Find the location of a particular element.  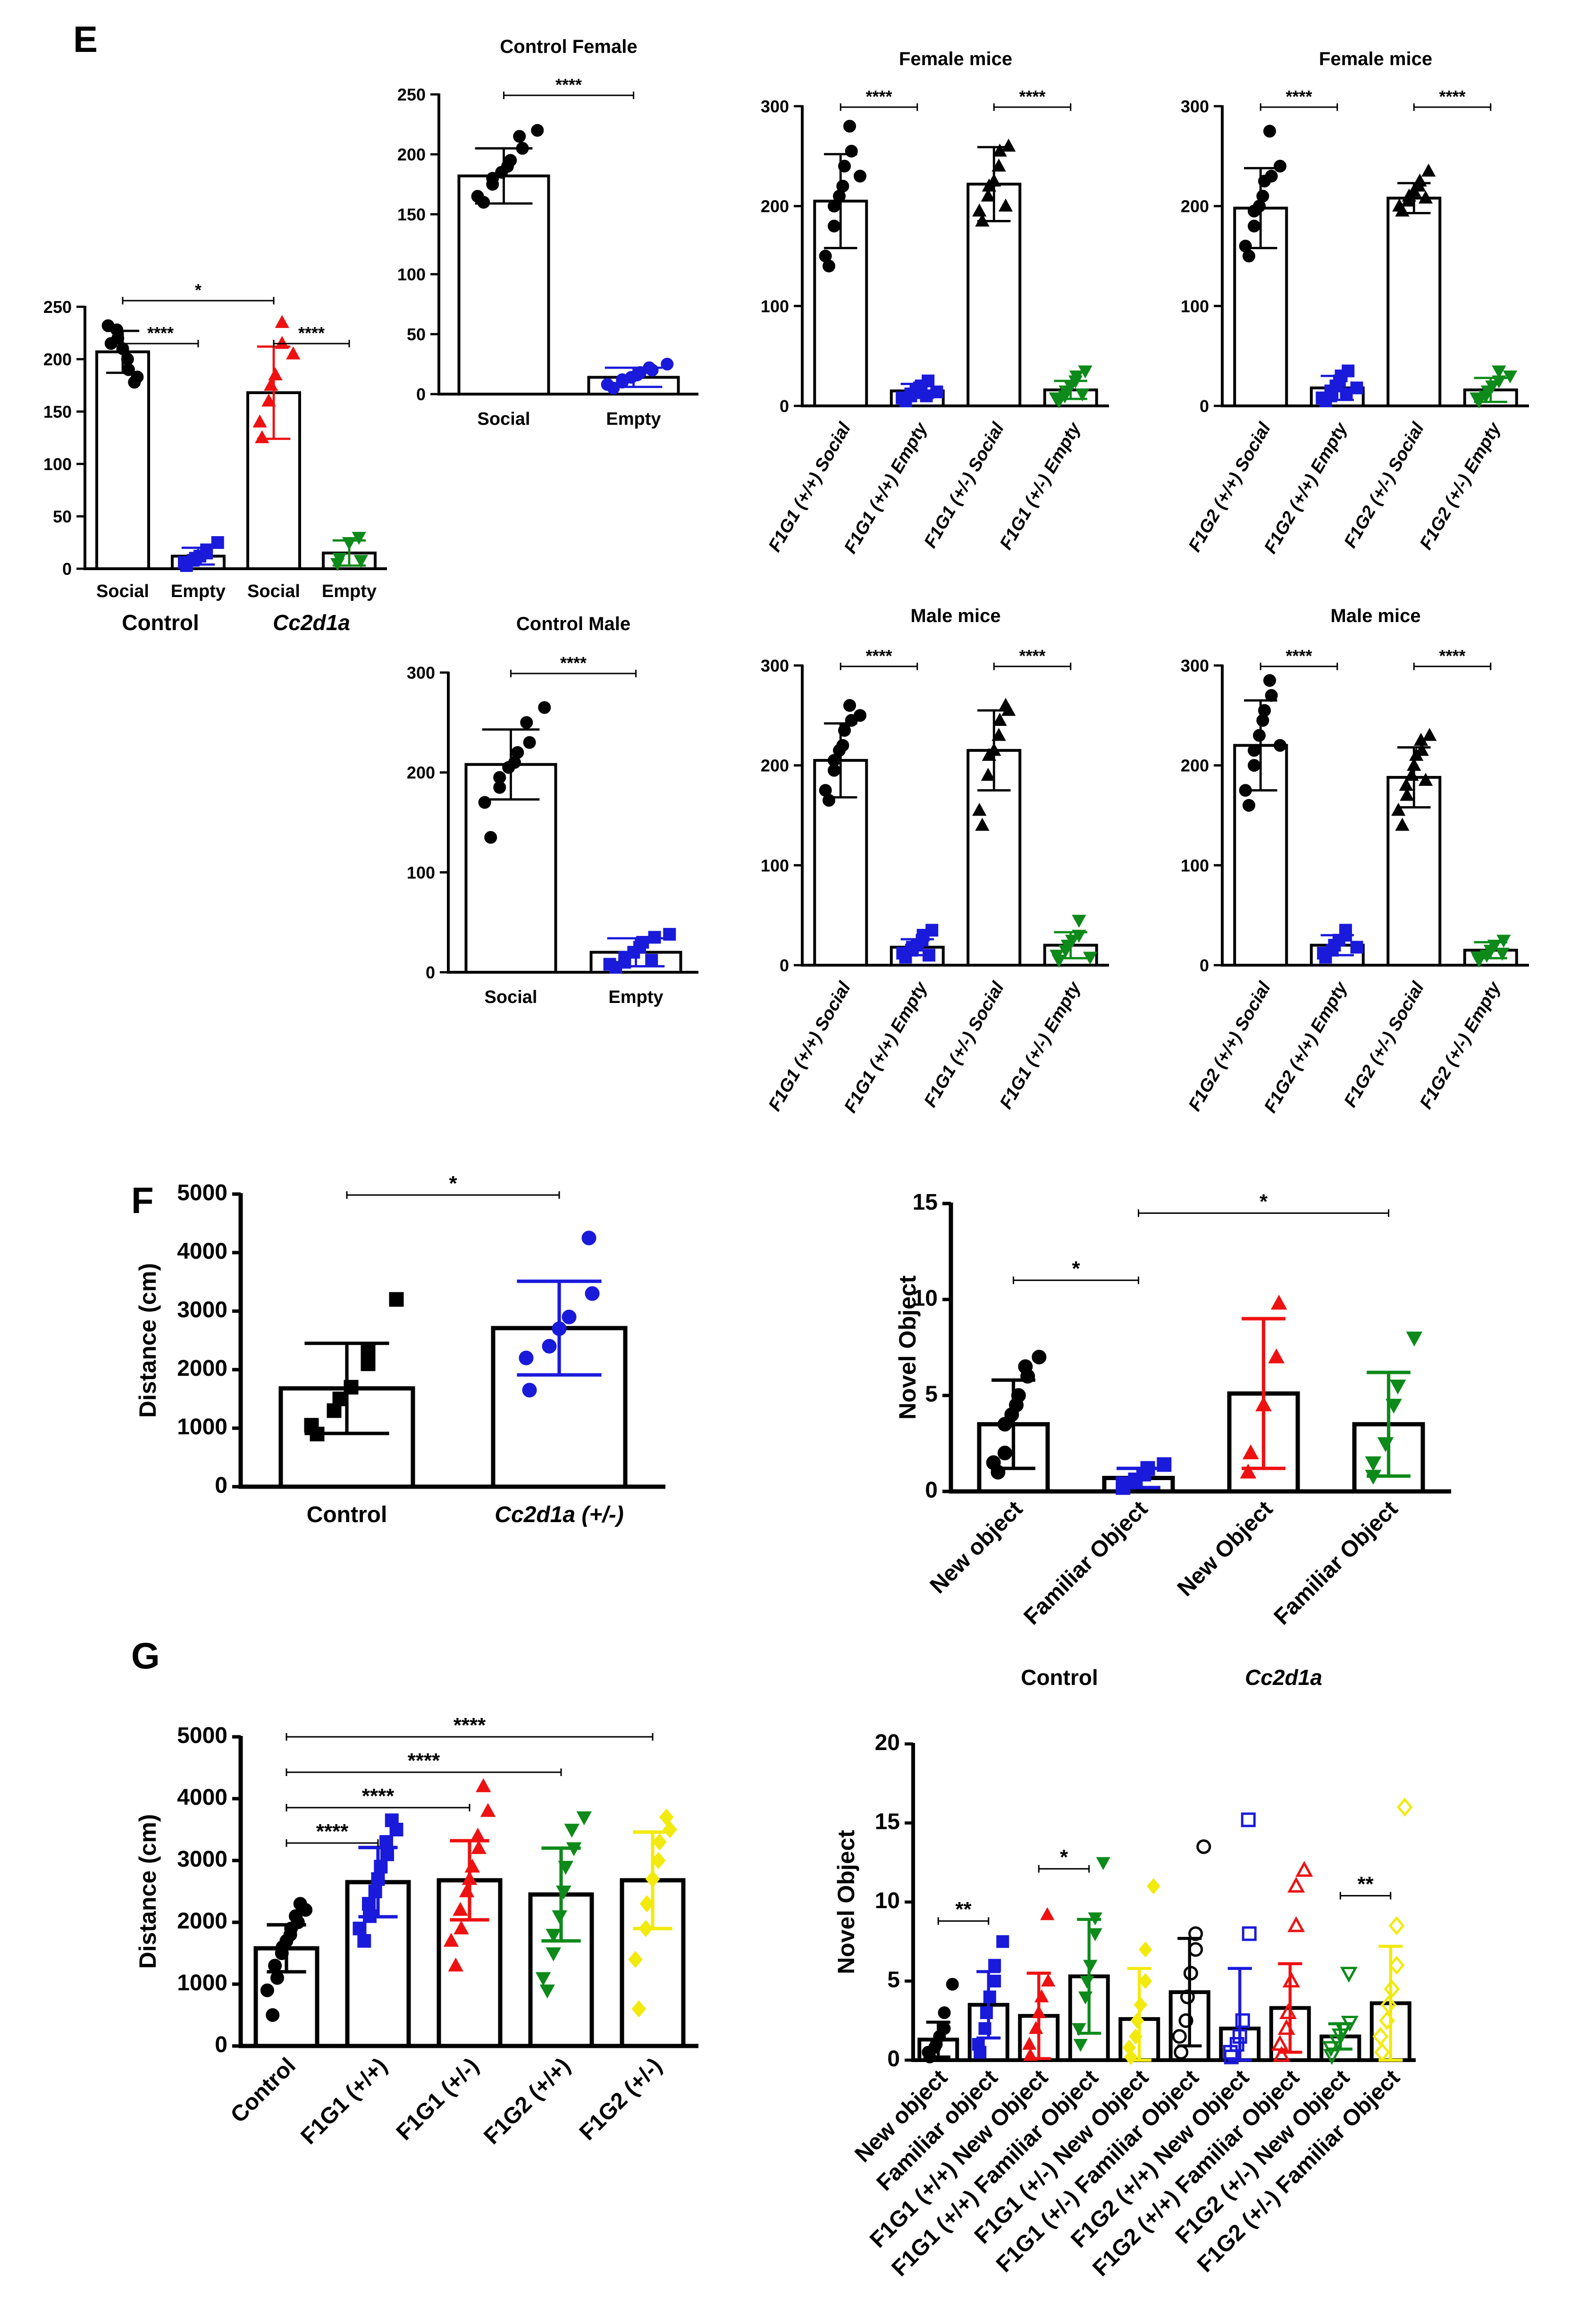

y-tick-label: 4000 is located at coordinates (202, 1798).